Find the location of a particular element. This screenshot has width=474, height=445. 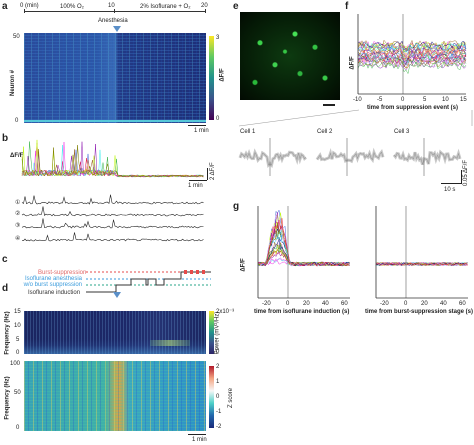

panel-label-e: e is located at coordinates (236, 6).